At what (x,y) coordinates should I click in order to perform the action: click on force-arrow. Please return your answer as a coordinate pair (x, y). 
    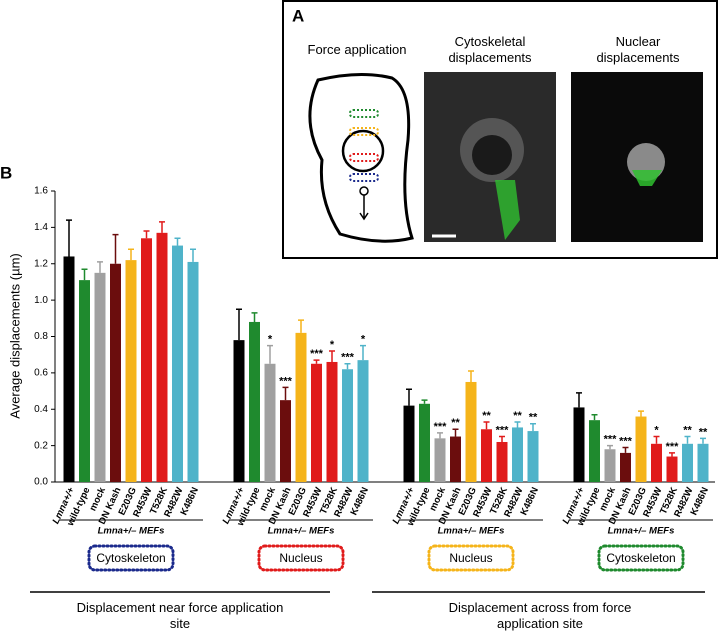
    Looking at the image, I should click on (364, 208).